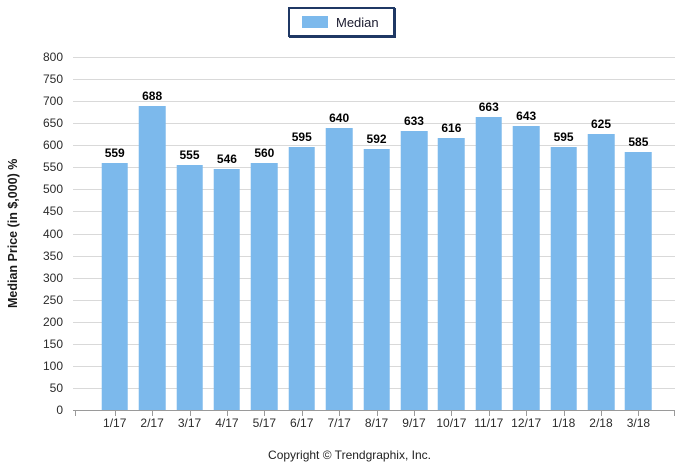 This screenshot has width=699, height=473. What do you see at coordinates (59, 410) in the screenshot?
I see `y-axis-tick-label: 0` at bounding box center [59, 410].